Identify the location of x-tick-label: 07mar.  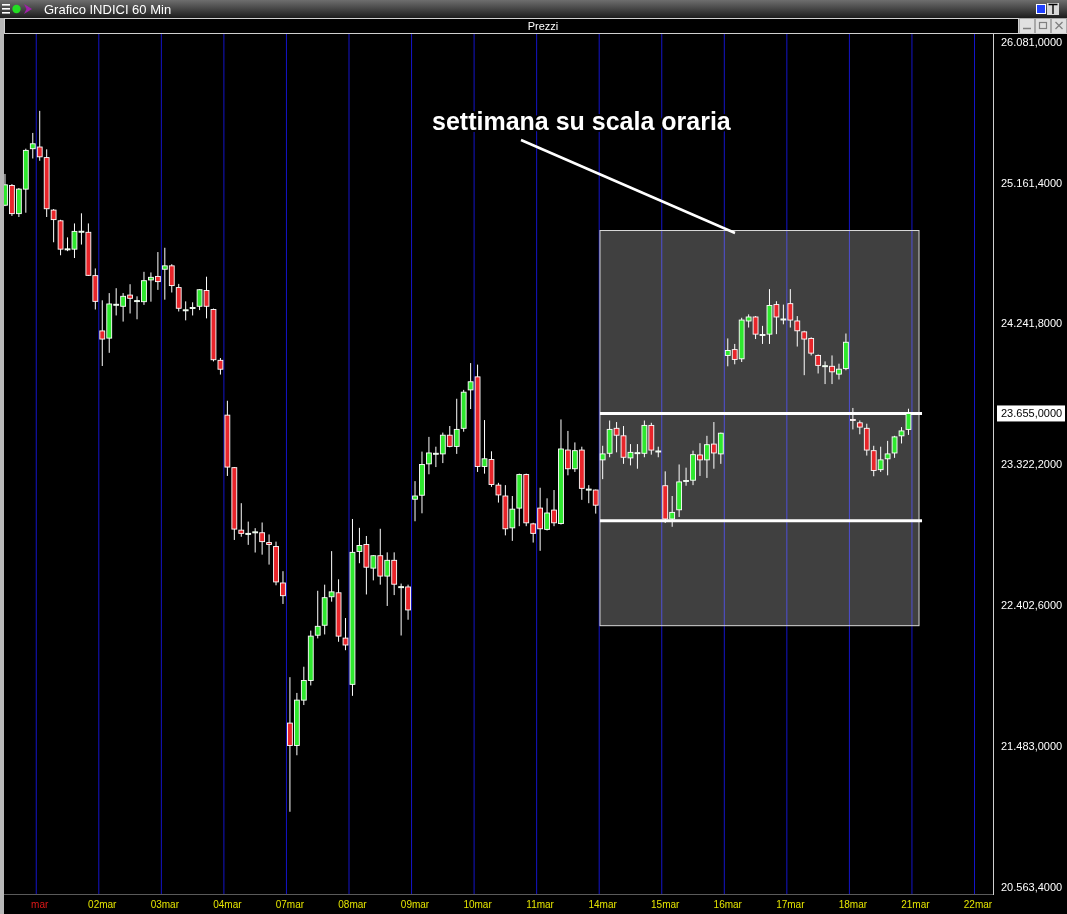
(290, 904).